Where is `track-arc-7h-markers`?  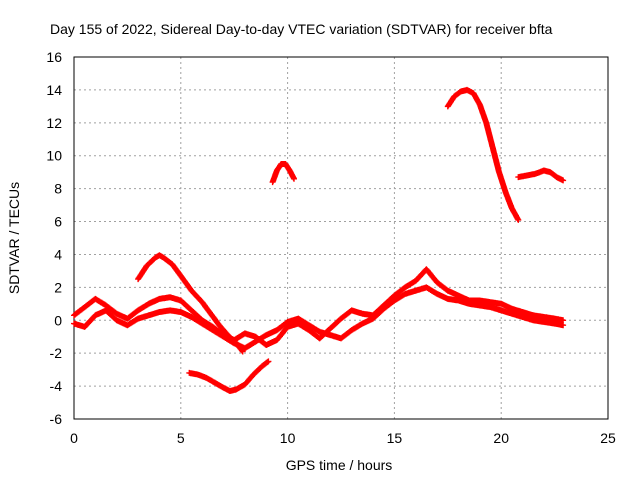 track-arc-7h-markers is located at coordinates (229, 376).